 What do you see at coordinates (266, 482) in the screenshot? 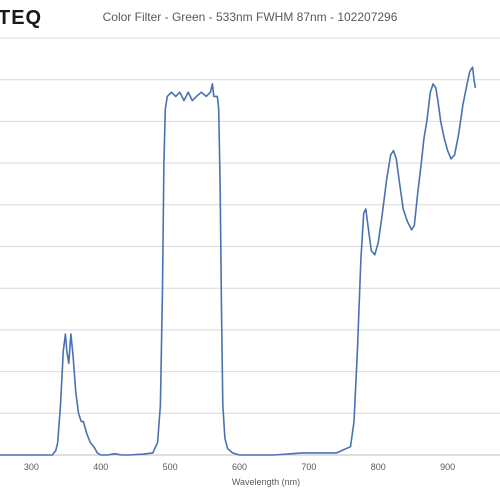
I see `x-axis-label: Wavelength (nm)` at bounding box center [266, 482].